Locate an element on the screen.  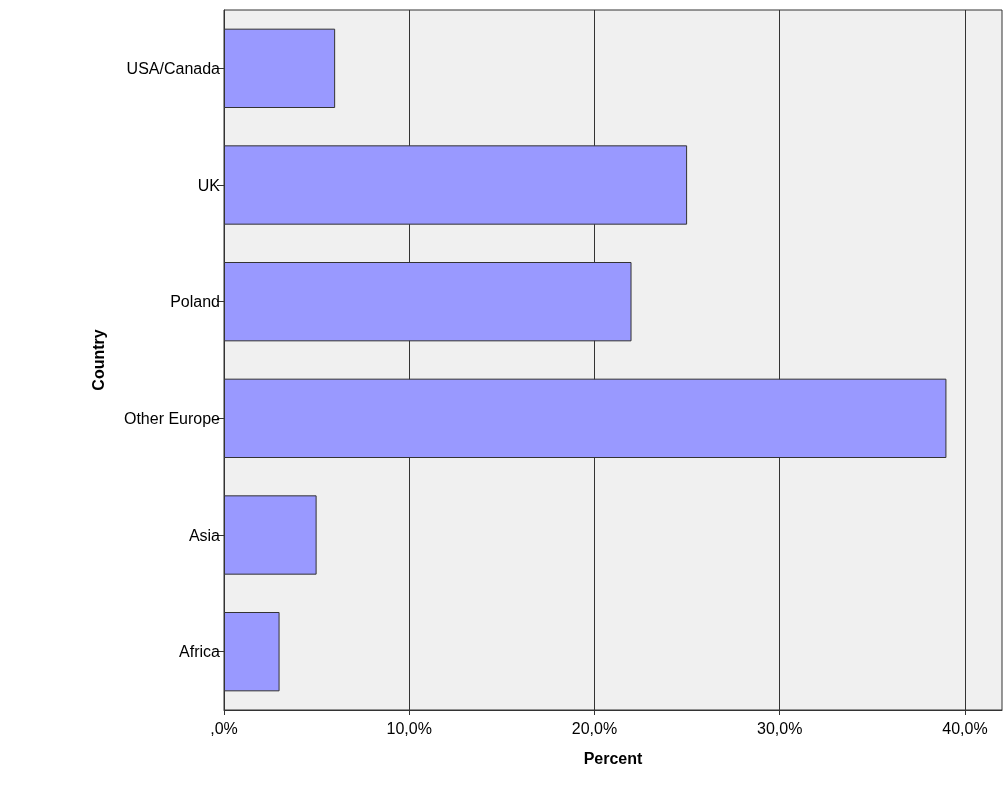
y-axis-title: Country is located at coordinates (98, 360).